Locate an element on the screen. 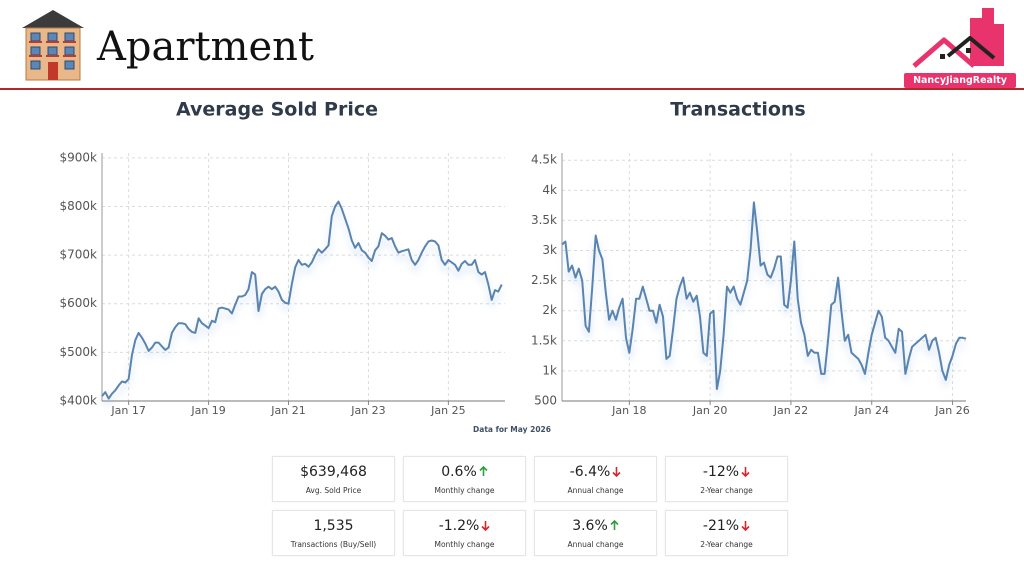 The image size is (1024, 576). y-tick-label: 3k is located at coordinates (549, 250).